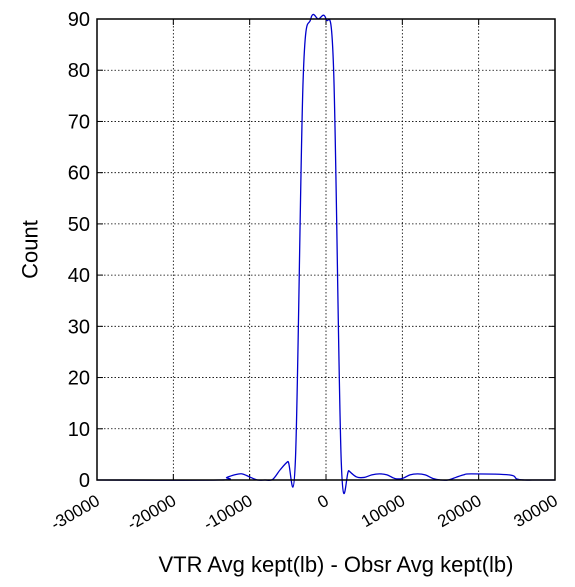 Image resolution: width=575 pixels, height=587 pixels. Describe the element at coordinates (79, 327) in the screenshot. I see `y-tick-label: 30` at that location.